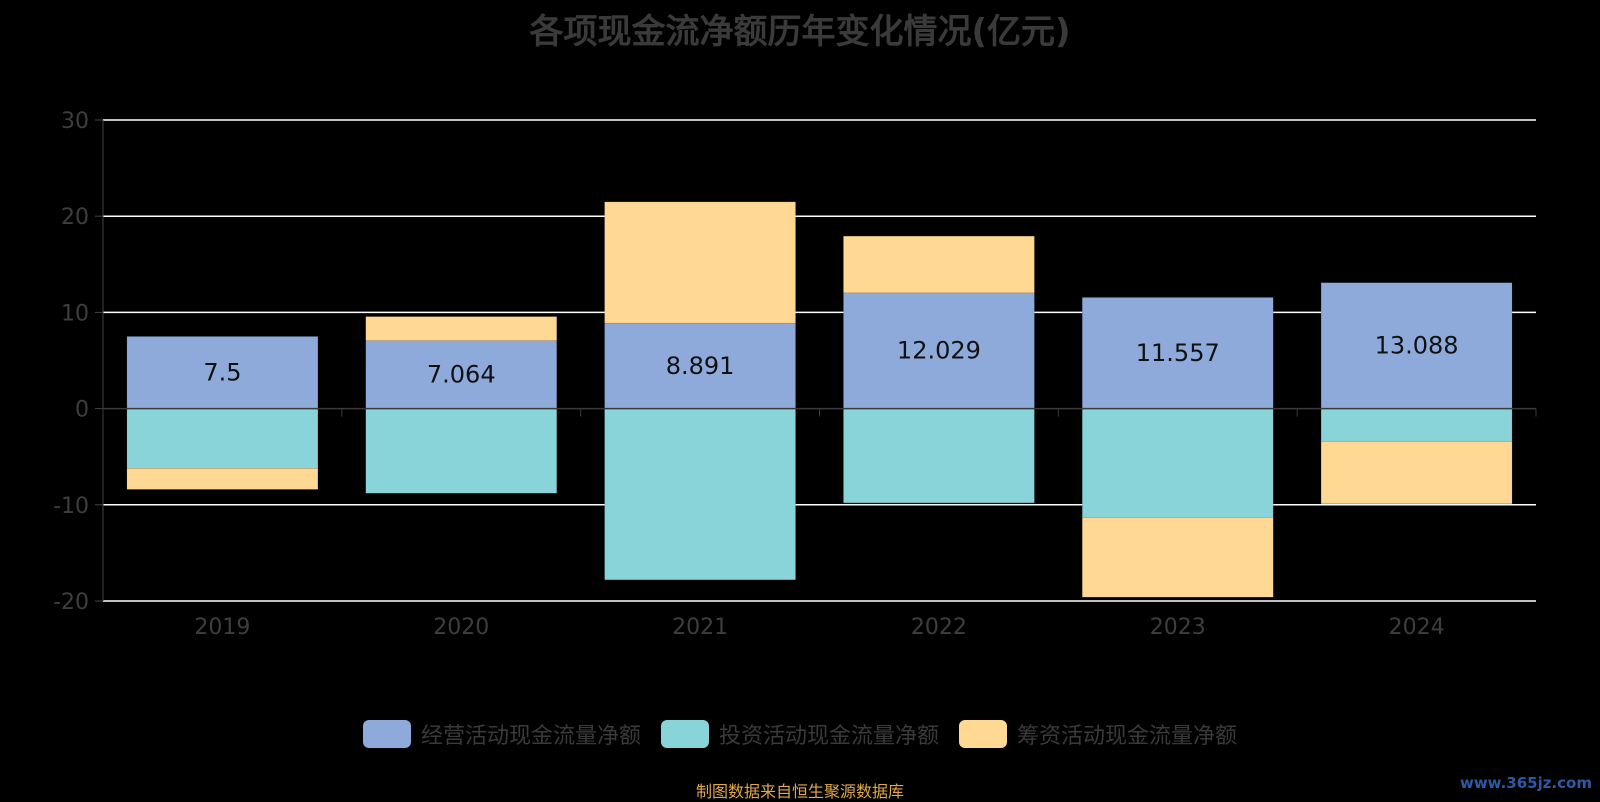 The height and width of the screenshot is (802, 1600). What do you see at coordinates (1416, 473) in the screenshot?
I see `bar-s2-2024` at bounding box center [1416, 473].